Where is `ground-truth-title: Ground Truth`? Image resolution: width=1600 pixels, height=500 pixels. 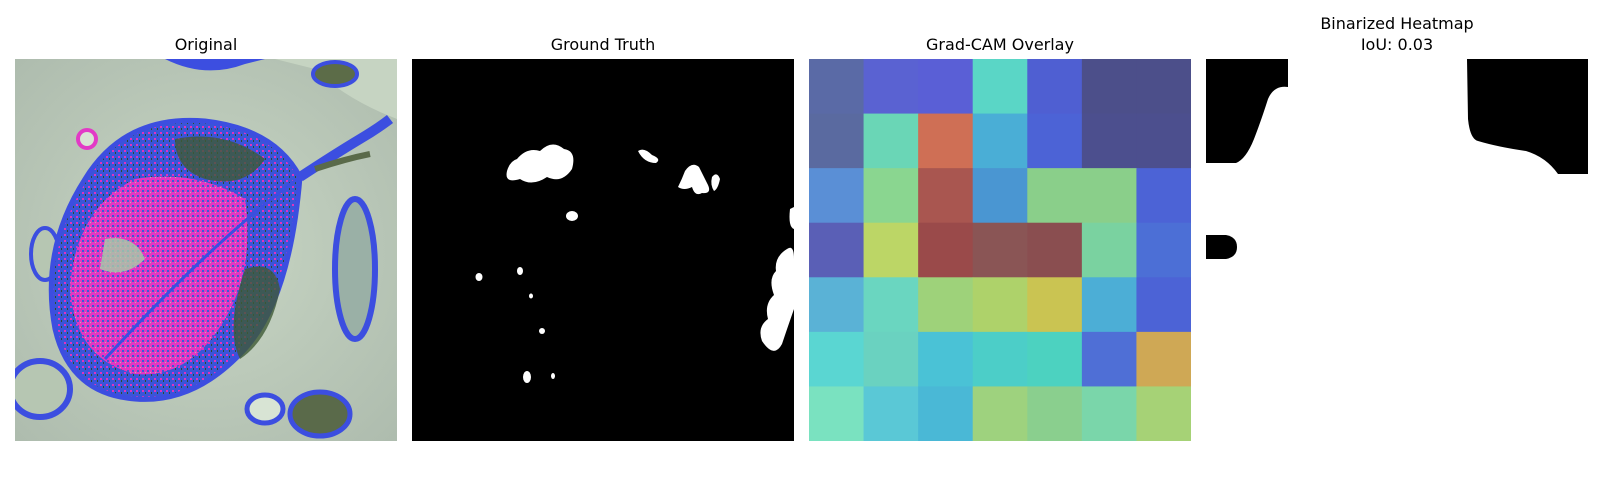 ground-truth-title: Ground Truth is located at coordinates (603, 44).